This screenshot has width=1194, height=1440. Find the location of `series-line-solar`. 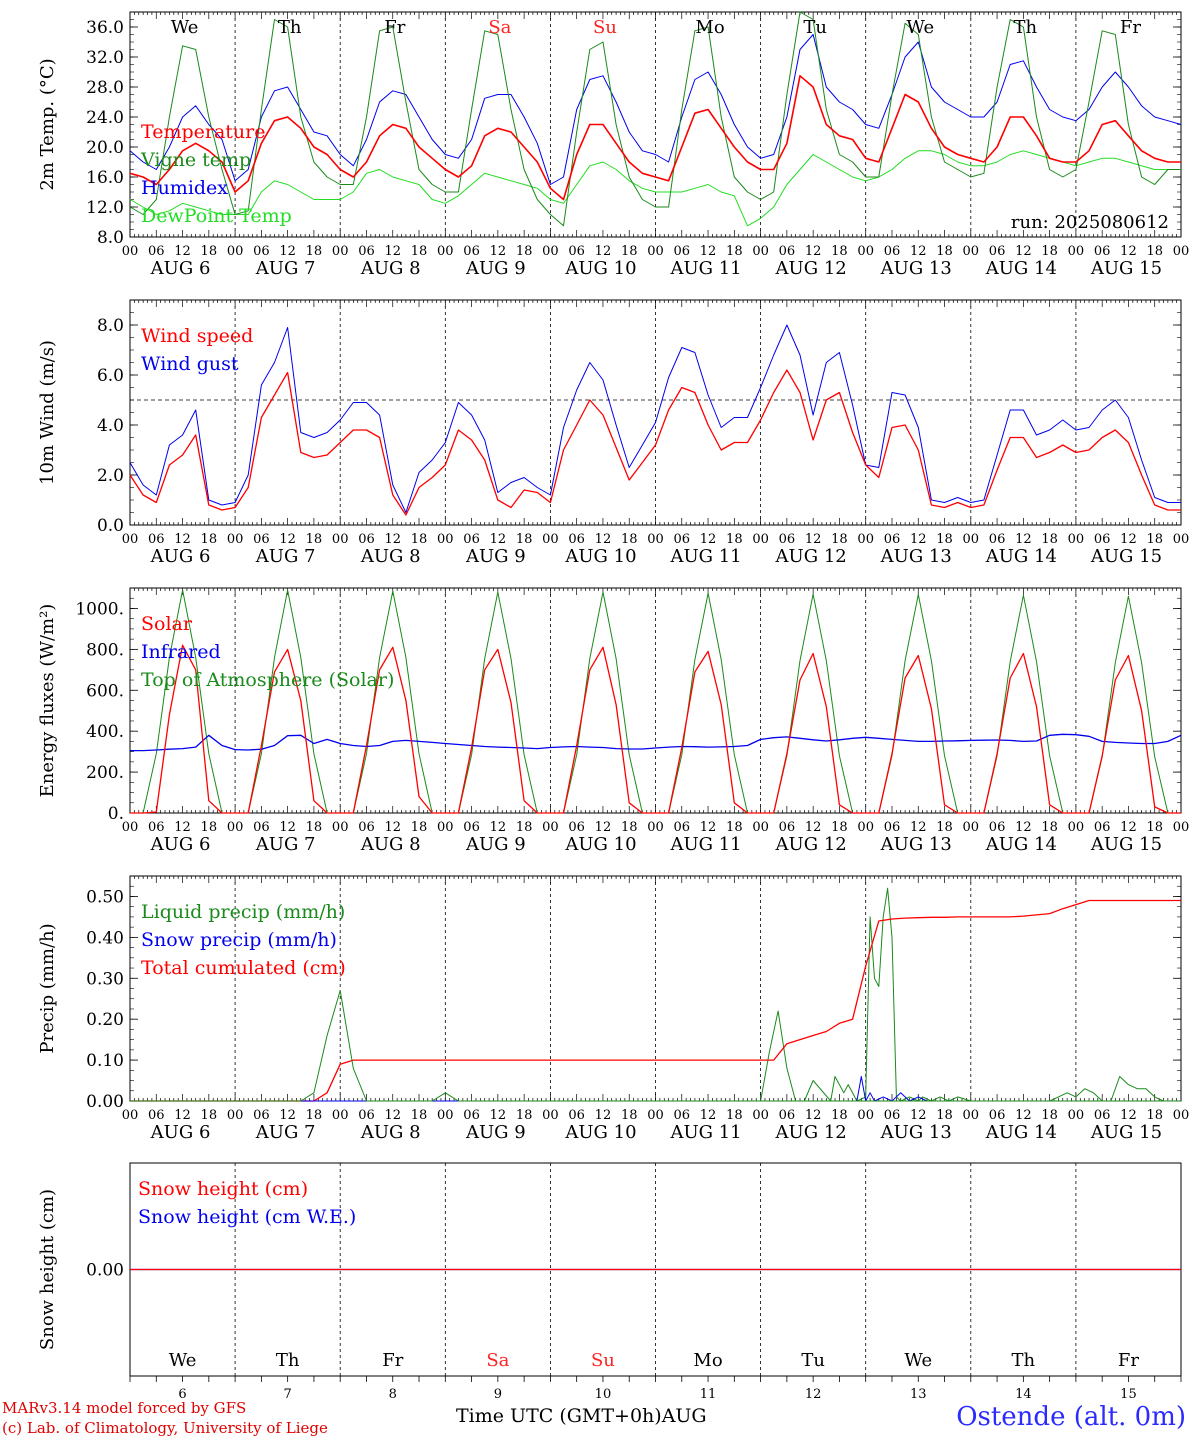

series-line-solar is located at coordinates (655, 729).